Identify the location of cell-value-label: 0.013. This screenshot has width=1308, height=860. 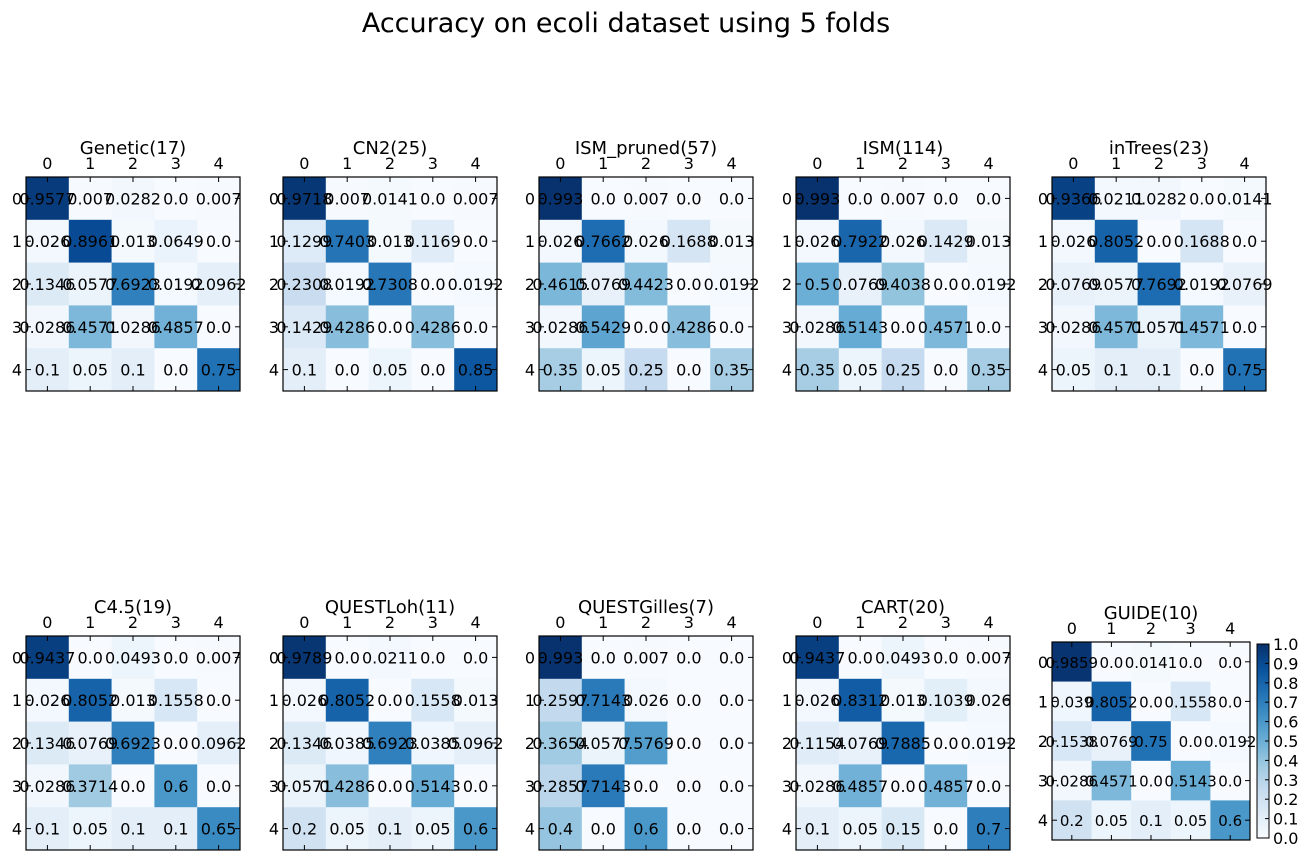
(133, 700).